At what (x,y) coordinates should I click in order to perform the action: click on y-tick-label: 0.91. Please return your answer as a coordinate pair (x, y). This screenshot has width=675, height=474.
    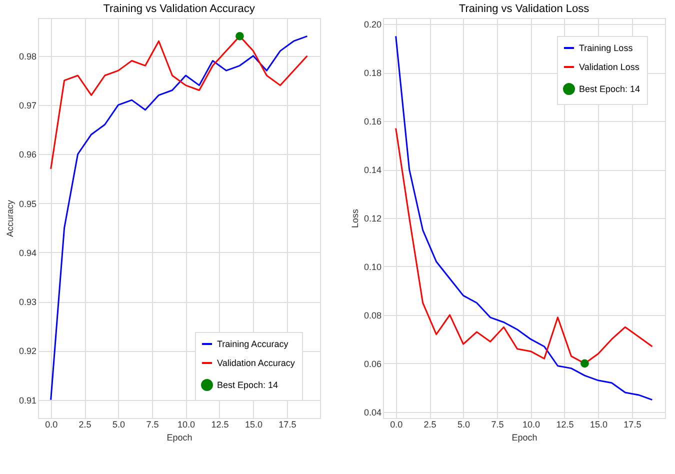
    Looking at the image, I should click on (27, 400).